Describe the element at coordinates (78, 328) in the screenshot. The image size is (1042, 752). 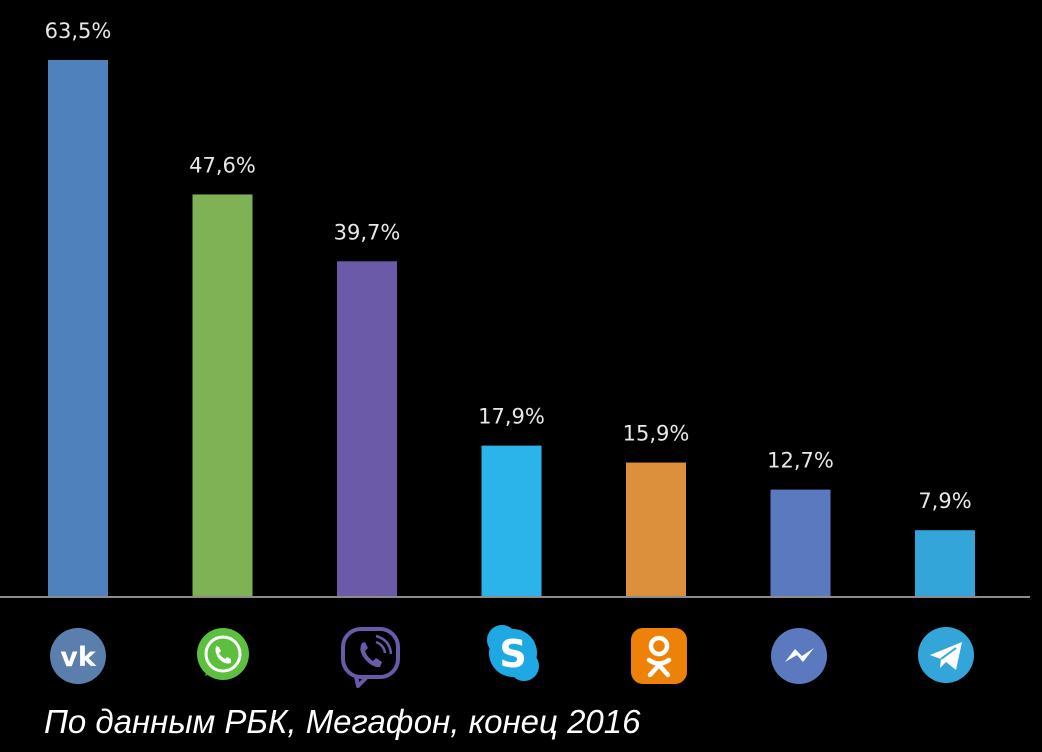
I see `bar-vk` at that location.